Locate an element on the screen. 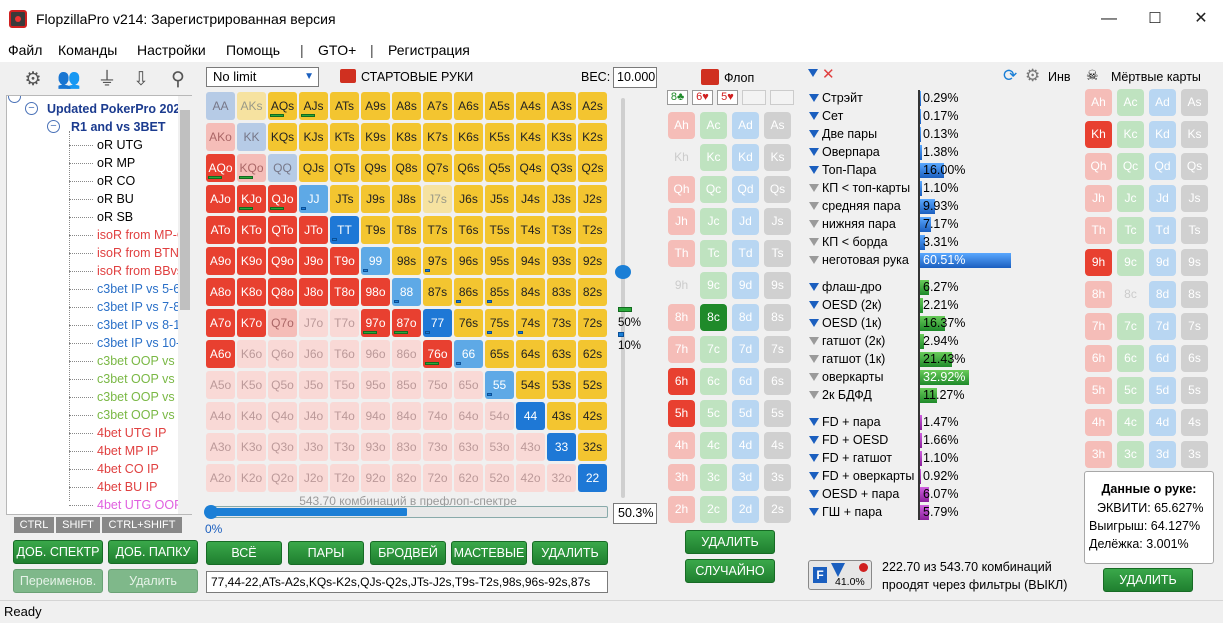 Image resolution: width=1223 pixels, height=623 pixels. hand-cell: 77 is located at coordinates (437, 323).